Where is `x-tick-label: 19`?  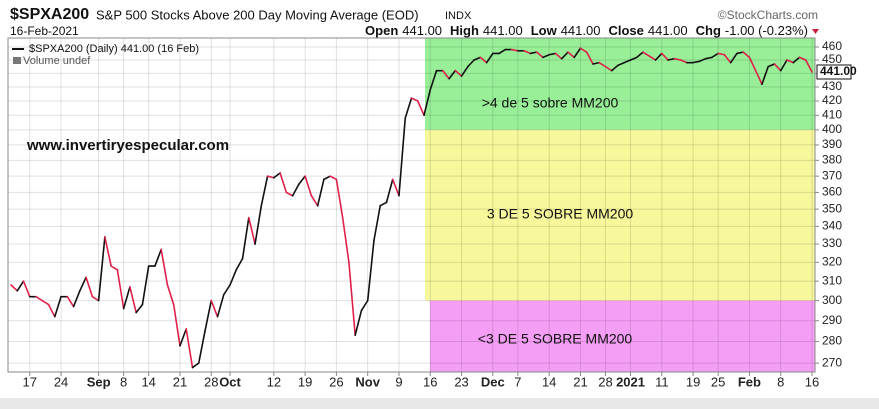
x-tick-label: 19 is located at coordinates (693, 381).